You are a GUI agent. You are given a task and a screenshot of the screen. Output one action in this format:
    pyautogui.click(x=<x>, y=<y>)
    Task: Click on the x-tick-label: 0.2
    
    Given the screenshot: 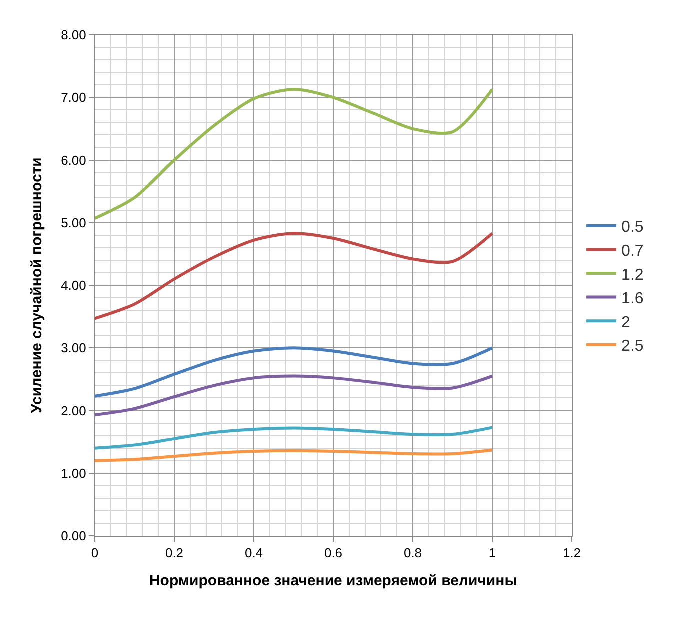 What is the action you would take?
    pyautogui.click(x=174, y=553)
    